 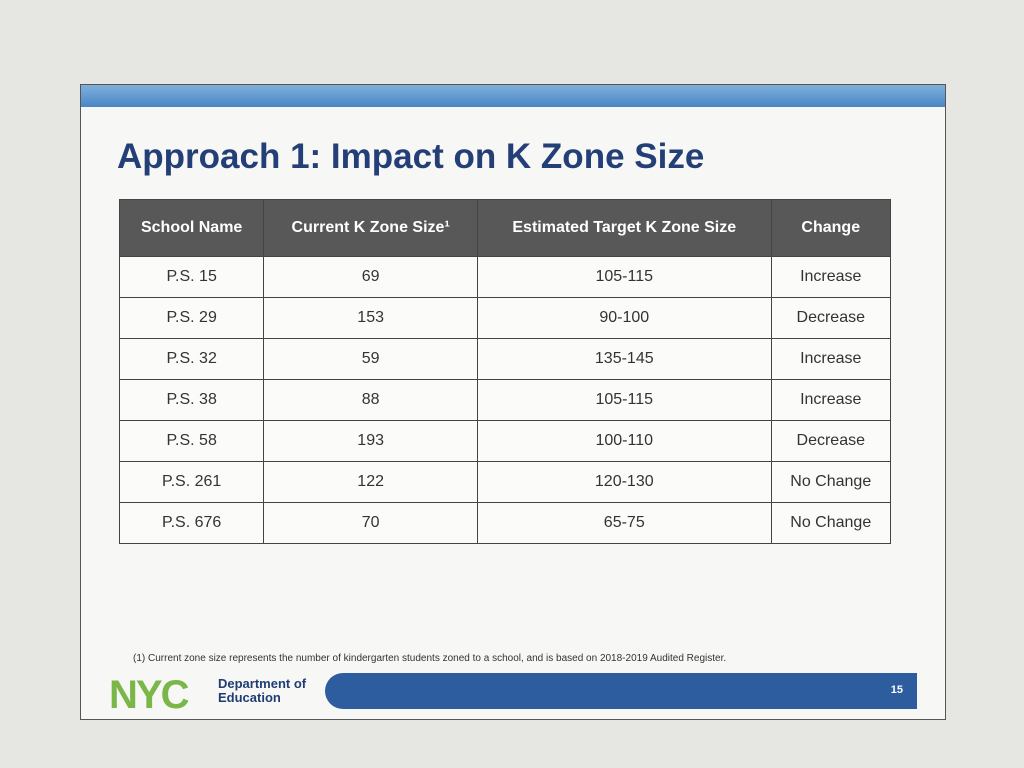 What do you see at coordinates (191, 523) in the screenshot?
I see `table-cell: P.S. 676` at bounding box center [191, 523].